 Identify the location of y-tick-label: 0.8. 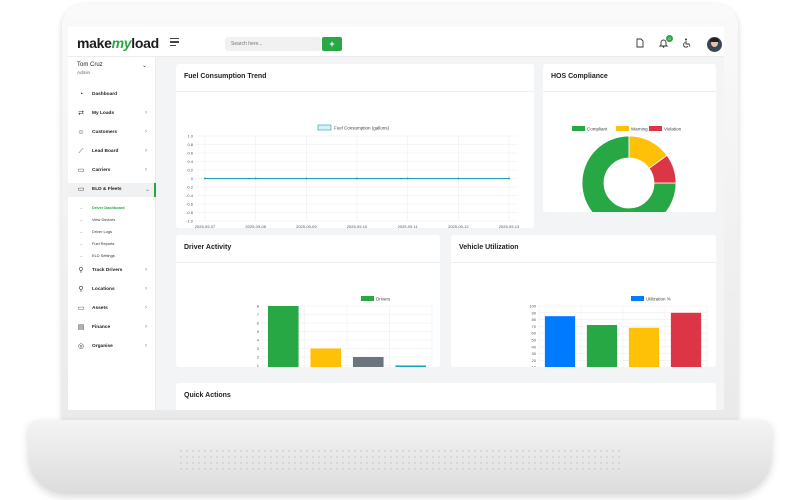
(190, 144).